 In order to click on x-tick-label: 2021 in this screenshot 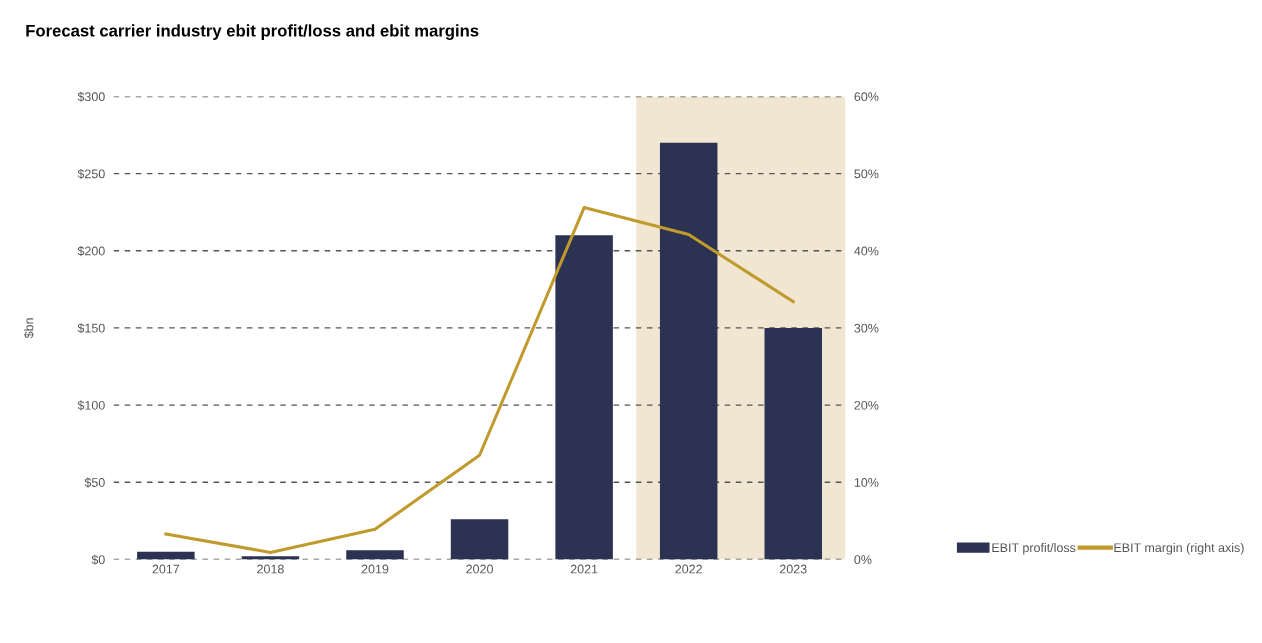, I will do `click(584, 569)`.